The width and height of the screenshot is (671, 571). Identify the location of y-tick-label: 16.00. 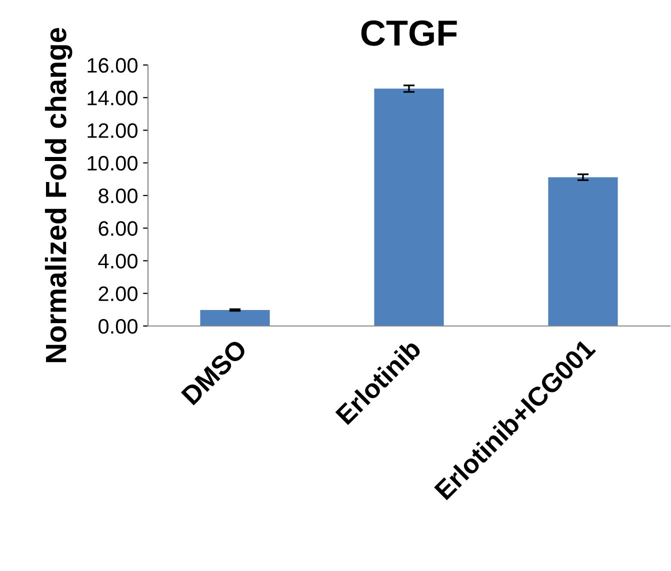
(113, 65).